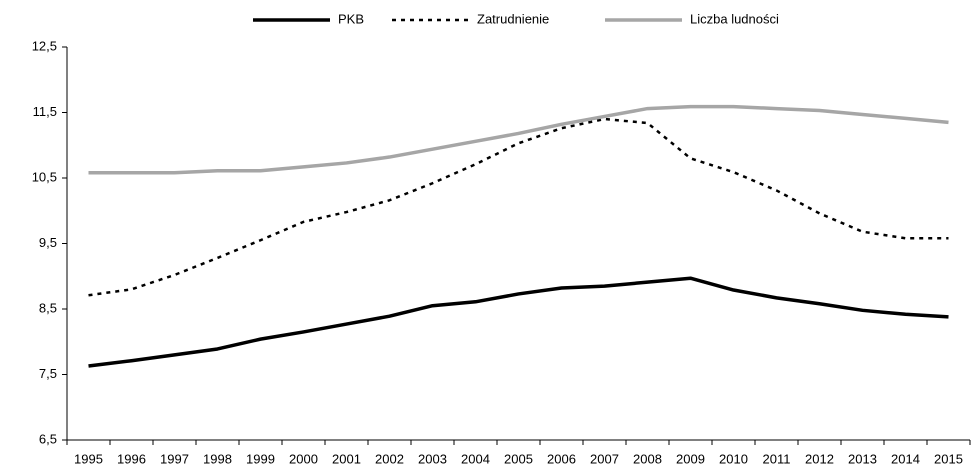  I want to click on x-tick-label: 1997, so click(174, 458).